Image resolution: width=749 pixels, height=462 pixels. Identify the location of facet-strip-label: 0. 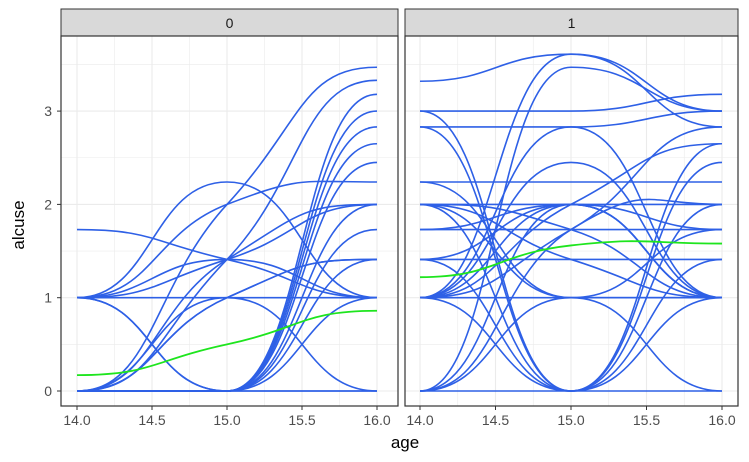
(230, 23).